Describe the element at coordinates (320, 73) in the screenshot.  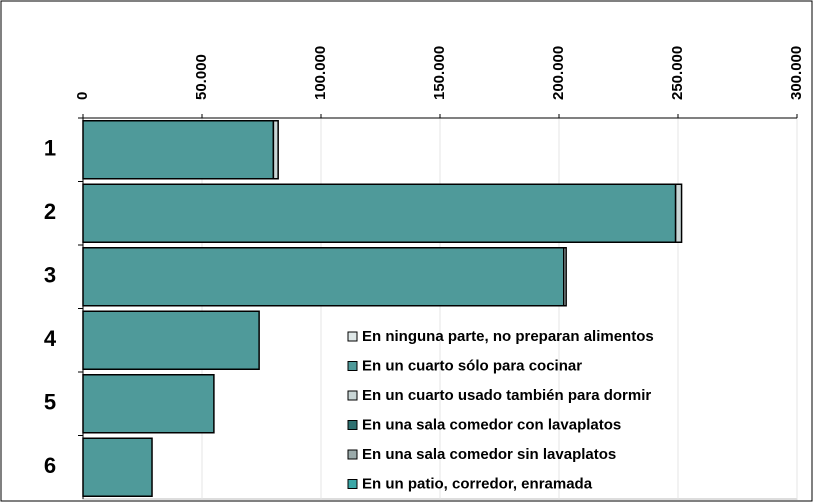
I see `x-tick-label: 100.000` at that location.